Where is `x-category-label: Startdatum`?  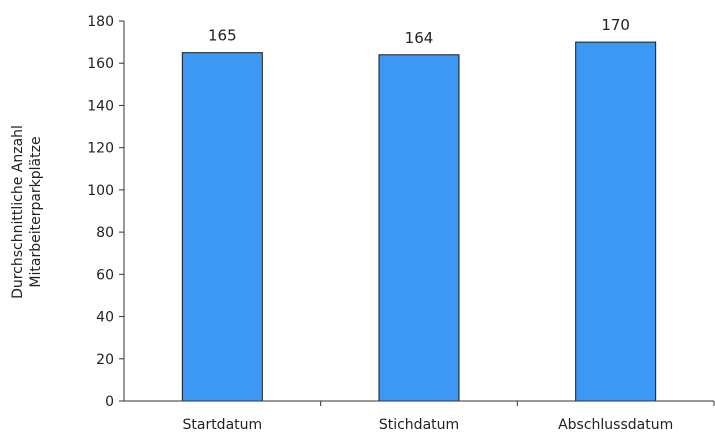
x-category-label: Startdatum is located at coordinates (222, 425).